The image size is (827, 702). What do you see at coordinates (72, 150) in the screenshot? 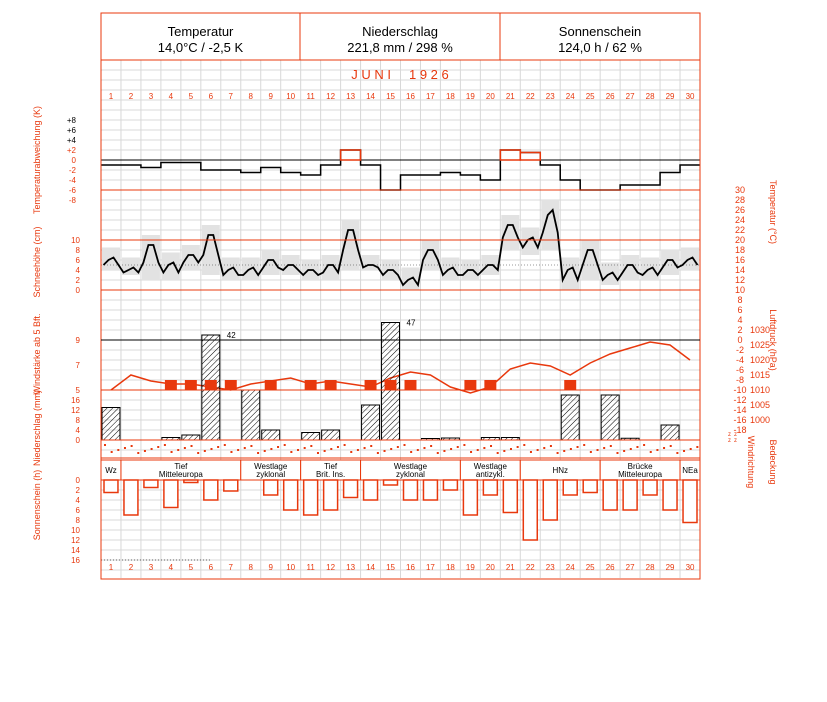
I see `anomaly-tick-label: +2` at bounding box center [72, 150].